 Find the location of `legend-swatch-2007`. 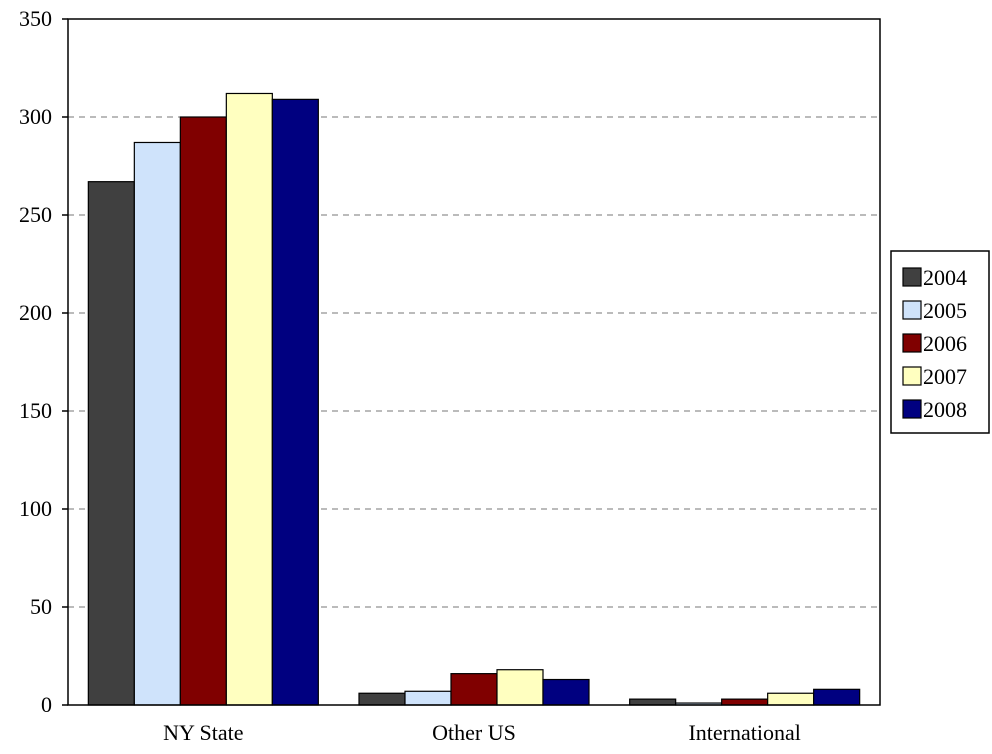

legend-swatch-2007 is located at coordinates (912, 376).